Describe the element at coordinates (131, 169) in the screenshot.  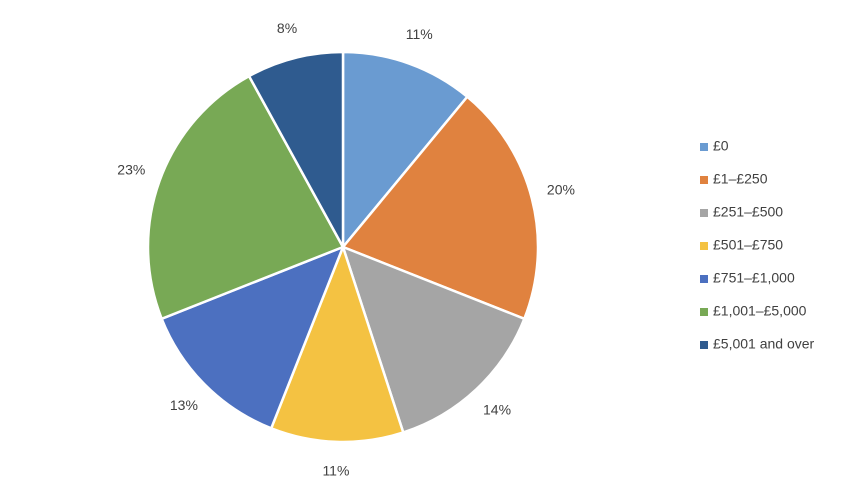
I see `data-label: 23%` at that location.